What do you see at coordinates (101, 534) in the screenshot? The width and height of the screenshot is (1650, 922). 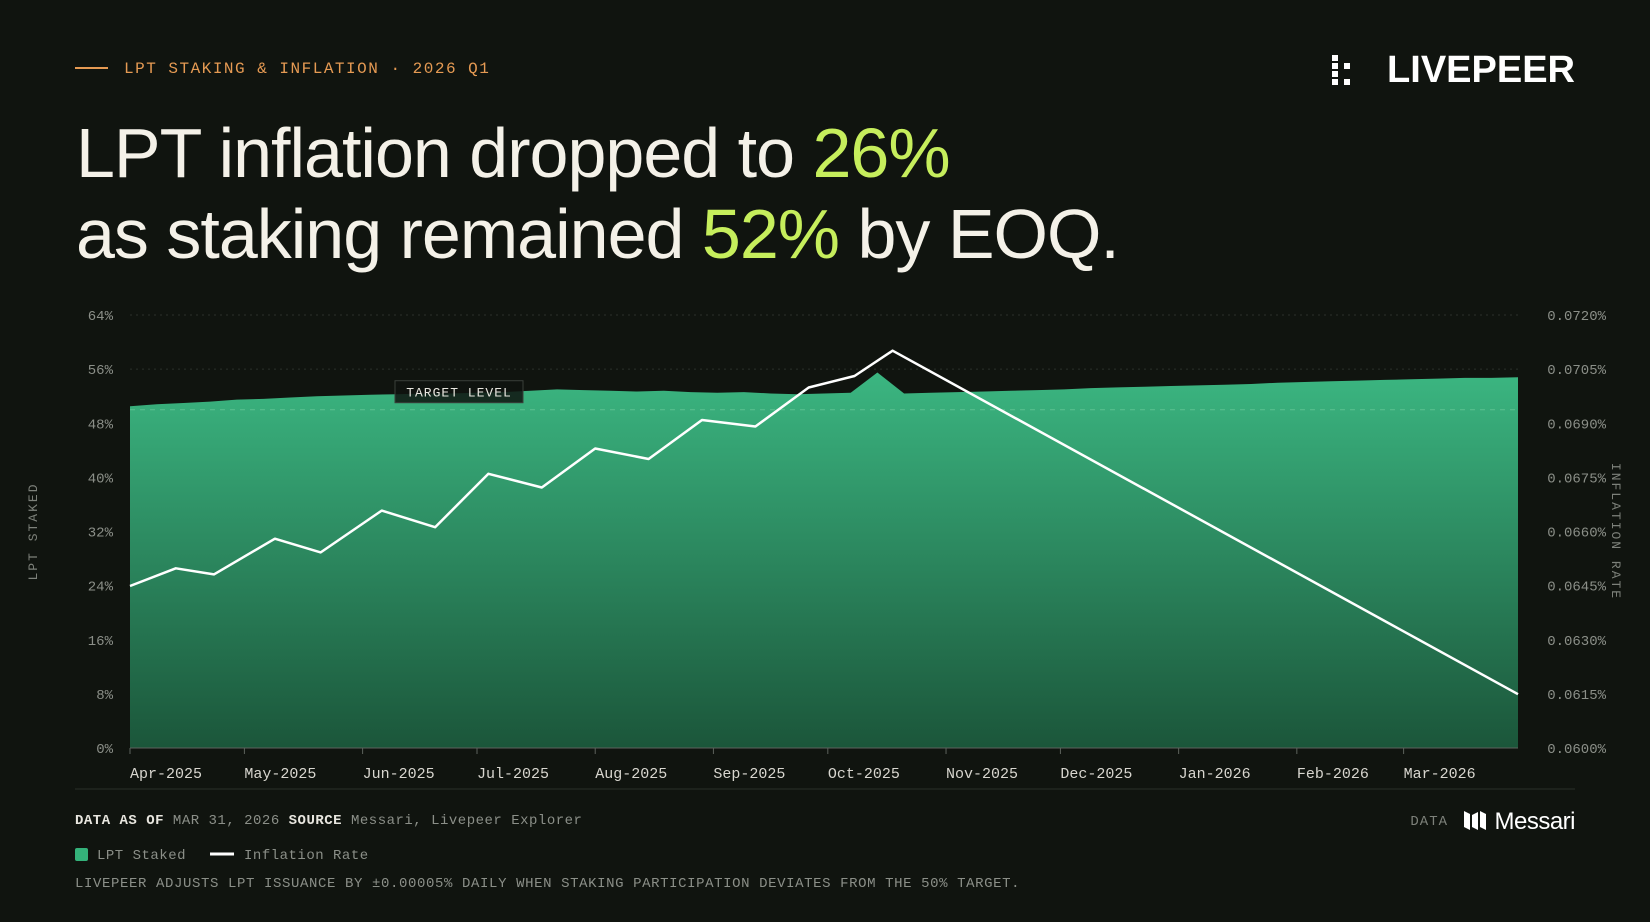 I see `y-tick-label: 32%` at bounding box center [101, 534].